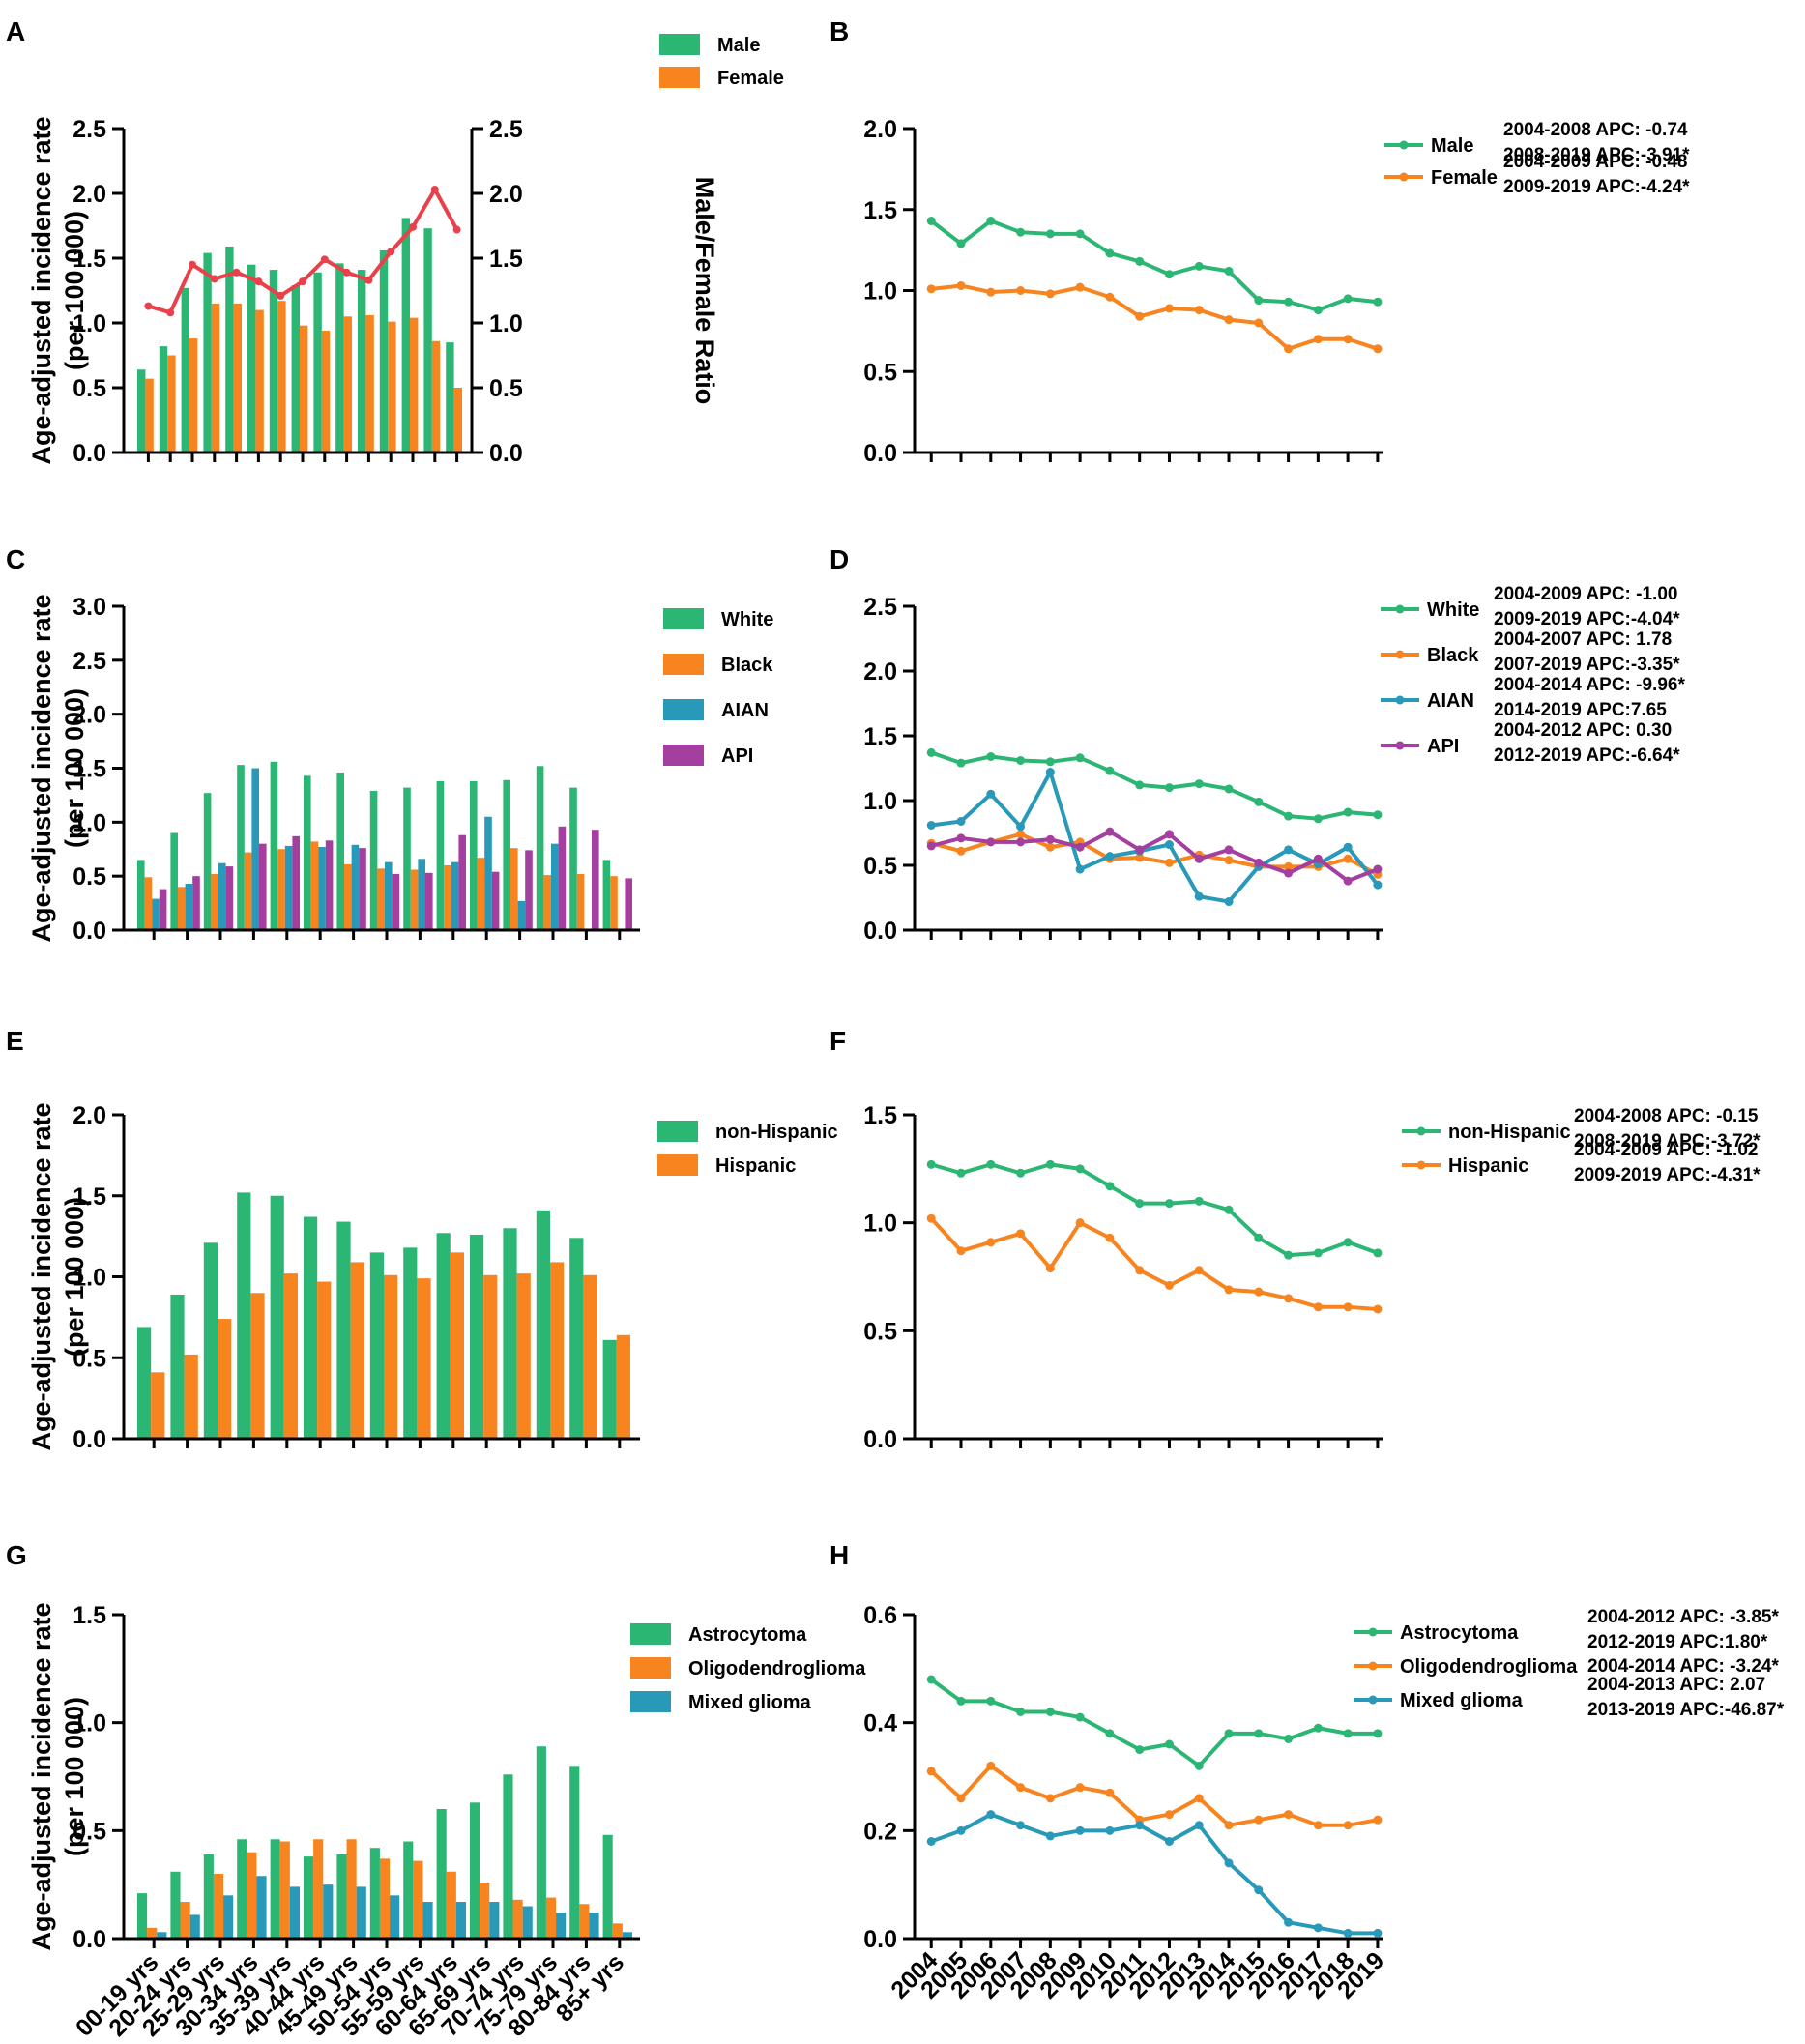 The width and height of the screenshot is (1805, 2044). Describe the element at coordinates (1667, 1116) in the screenshot. I see `apc-annotation: 2004-2008 APC: -0.15` at that location.